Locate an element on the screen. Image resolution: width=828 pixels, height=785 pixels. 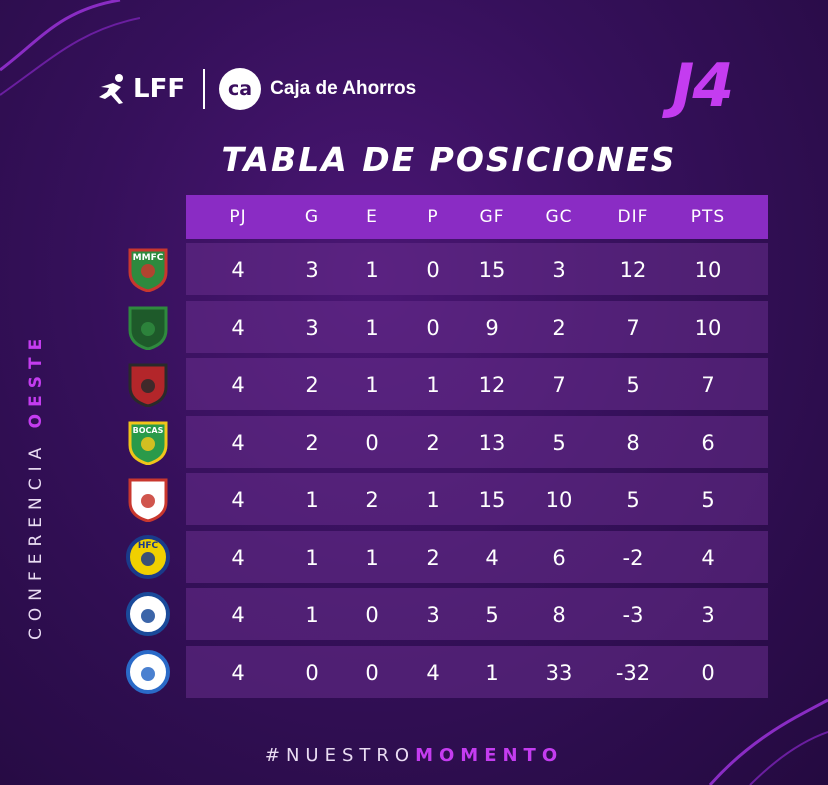
column-header-p: P is located at coordinates (433, 217).